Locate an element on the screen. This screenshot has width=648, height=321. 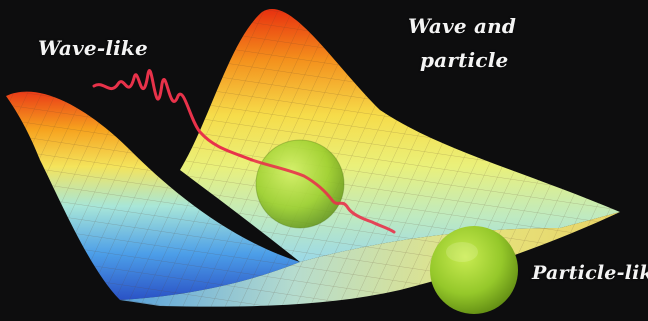
wave-particle-sphere is located at coordinates (300, 184).